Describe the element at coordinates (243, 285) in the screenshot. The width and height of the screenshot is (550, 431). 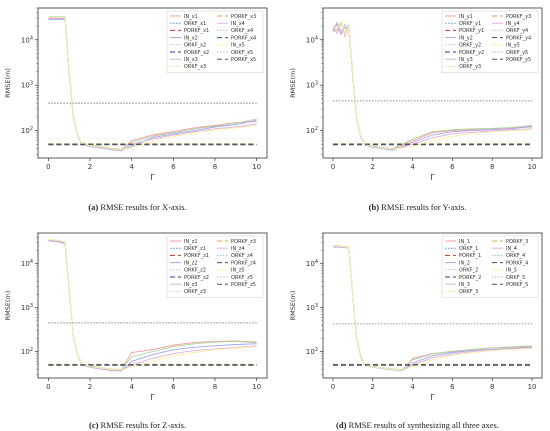
I see `legend-label: PORKF_z5` at that location.